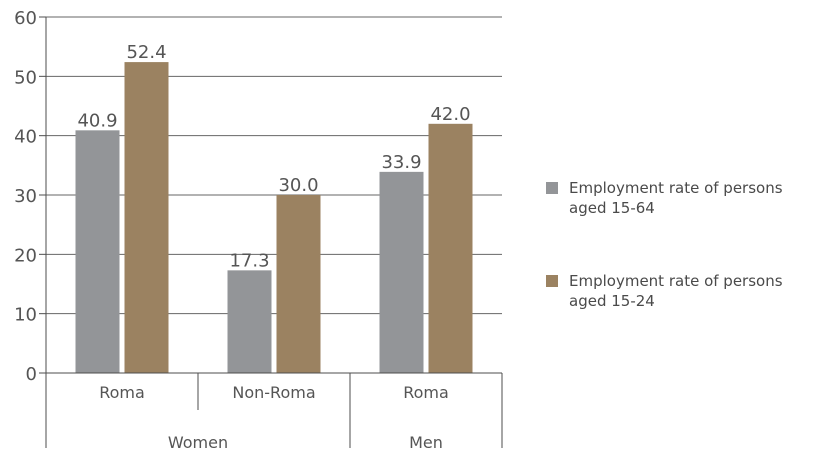  Describe the element at coordinates (401, 162) in the screenshot. I see `data-label: 33.9` at that location.